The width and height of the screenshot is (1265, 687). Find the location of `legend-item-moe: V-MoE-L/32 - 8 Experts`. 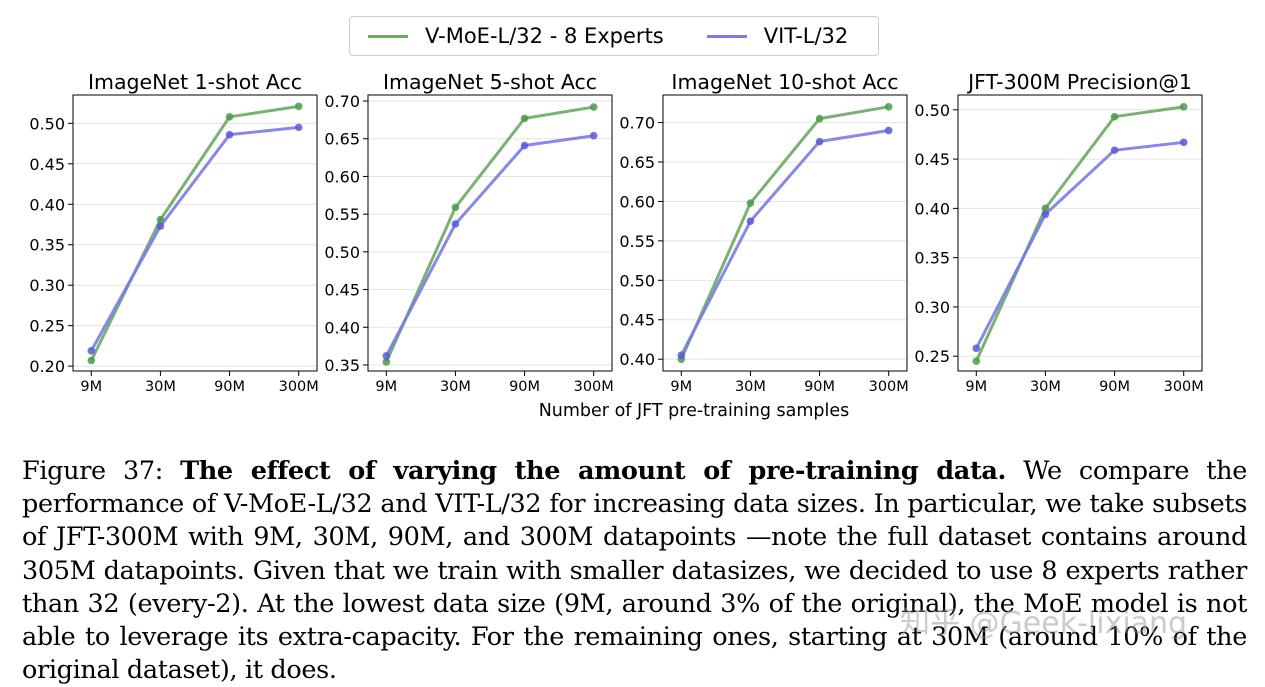

legend-item-moe: V-MoE-L/32 - 8 Experts is located at coordinates (507, 36).